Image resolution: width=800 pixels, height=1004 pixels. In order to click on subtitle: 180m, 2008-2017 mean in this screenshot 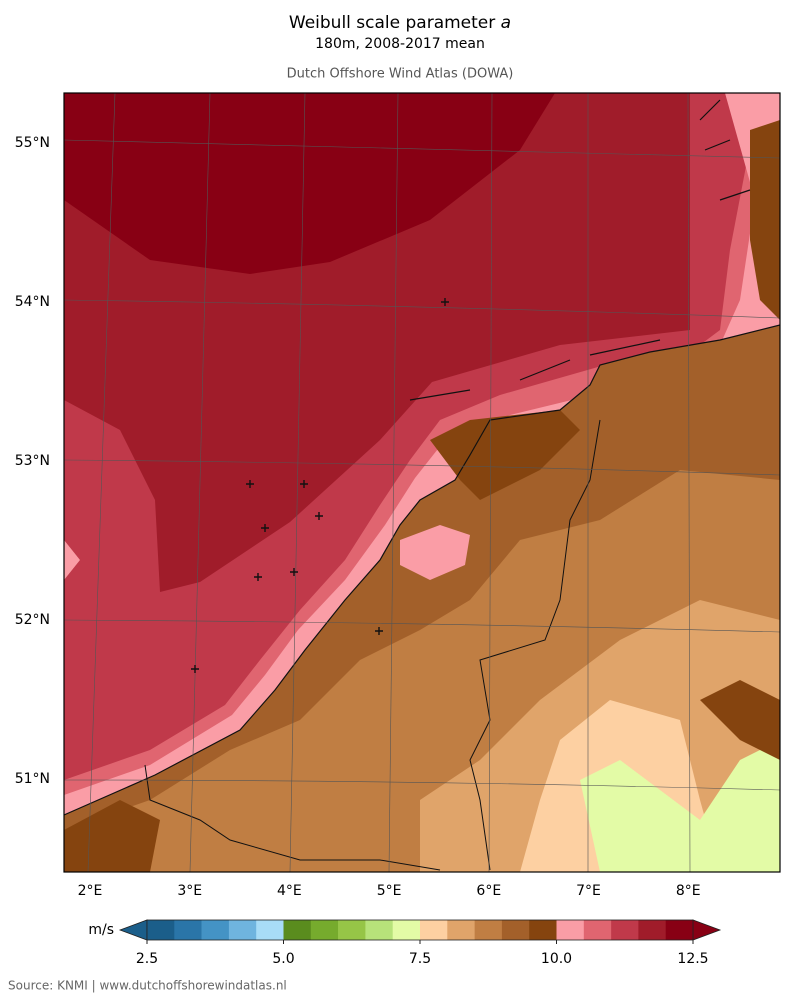, I will do `click(400, 44)`.